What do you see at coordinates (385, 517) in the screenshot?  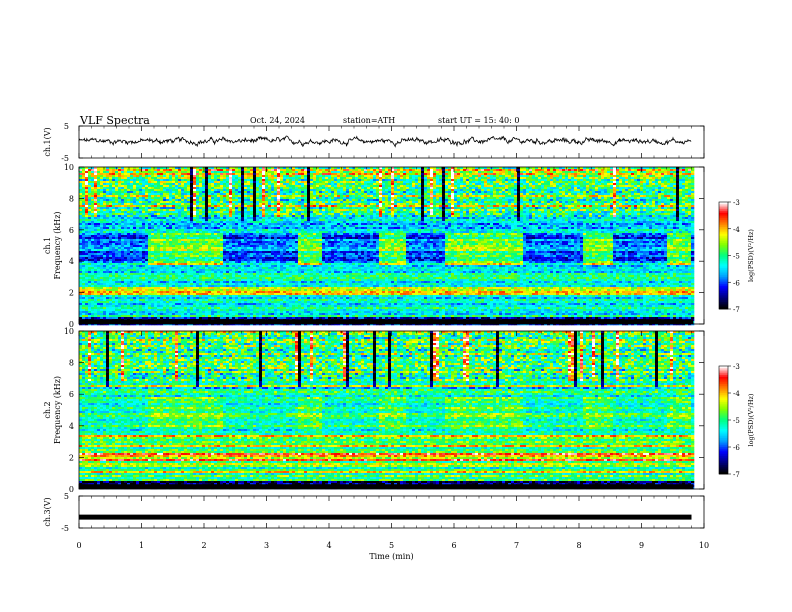 I see `waveform-band` at bounding box center [385, 517].